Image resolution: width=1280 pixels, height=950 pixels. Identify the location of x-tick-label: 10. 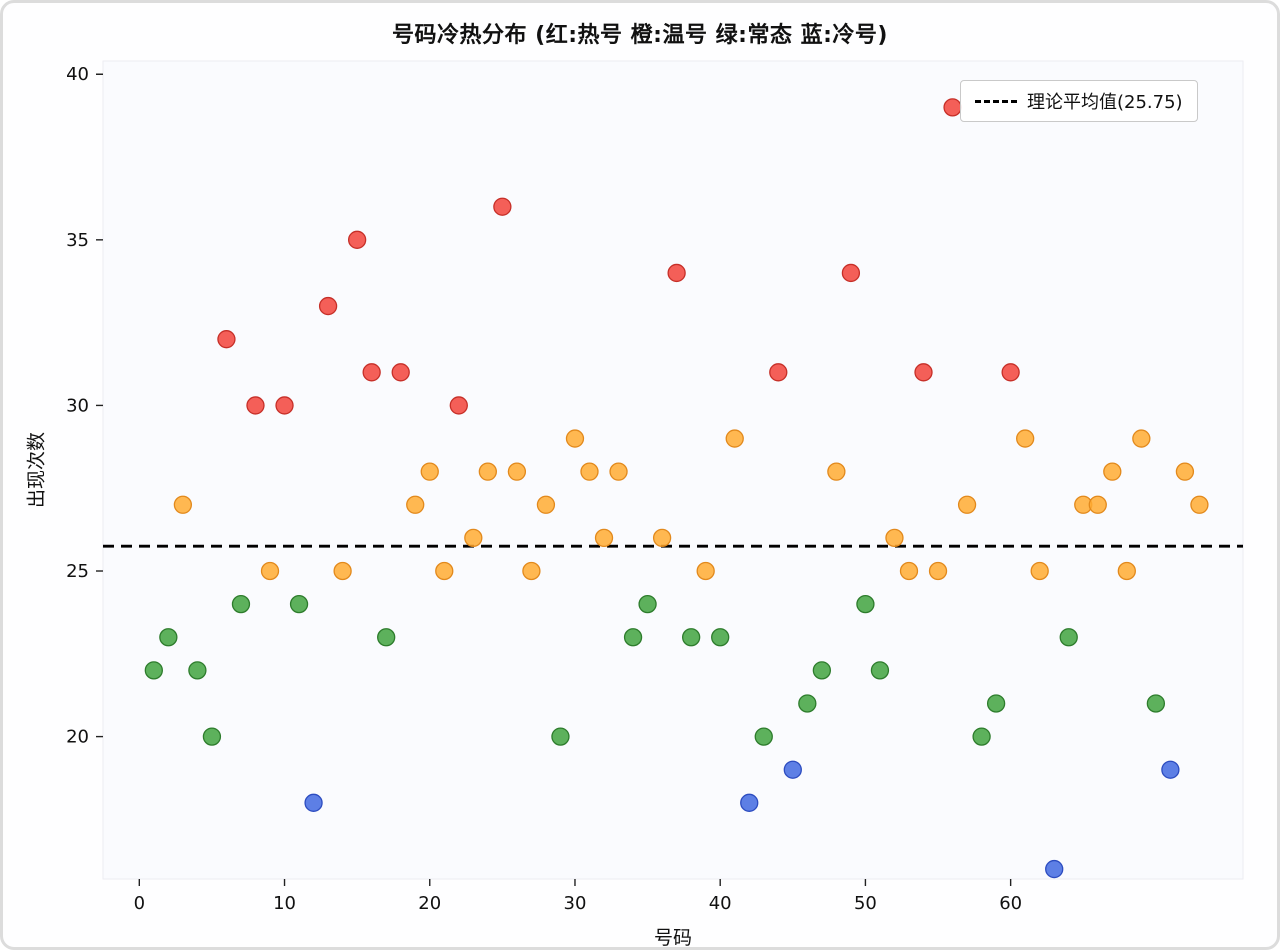
(284, 903).